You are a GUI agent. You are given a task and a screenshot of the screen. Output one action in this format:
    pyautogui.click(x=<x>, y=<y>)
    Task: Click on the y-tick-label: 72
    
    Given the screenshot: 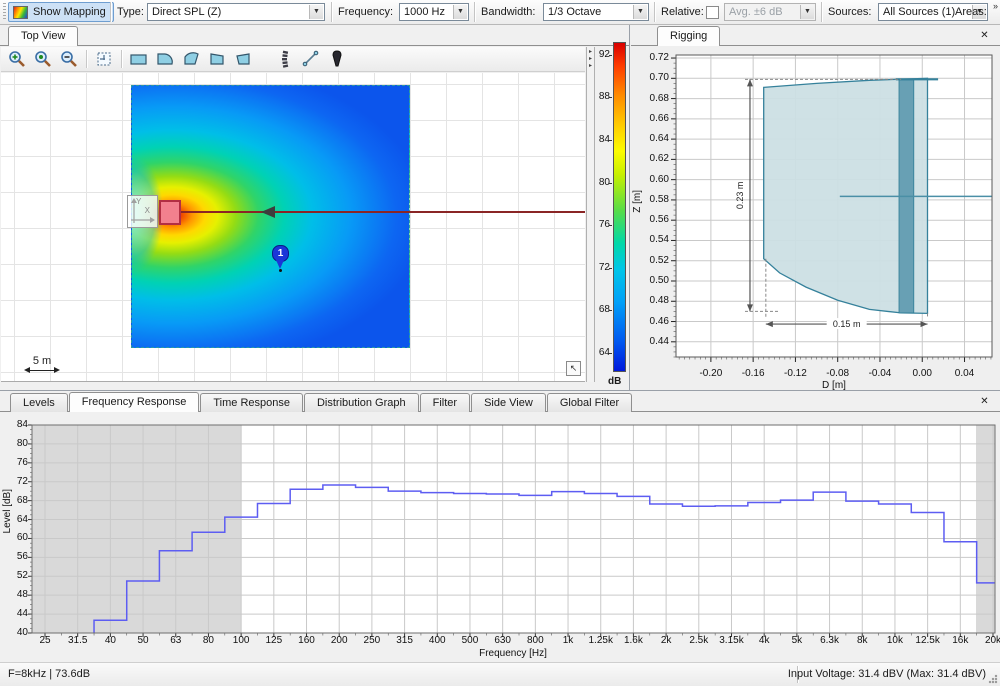 What is the action you would take?
    pyautogui.click(x=22, y=481)
    